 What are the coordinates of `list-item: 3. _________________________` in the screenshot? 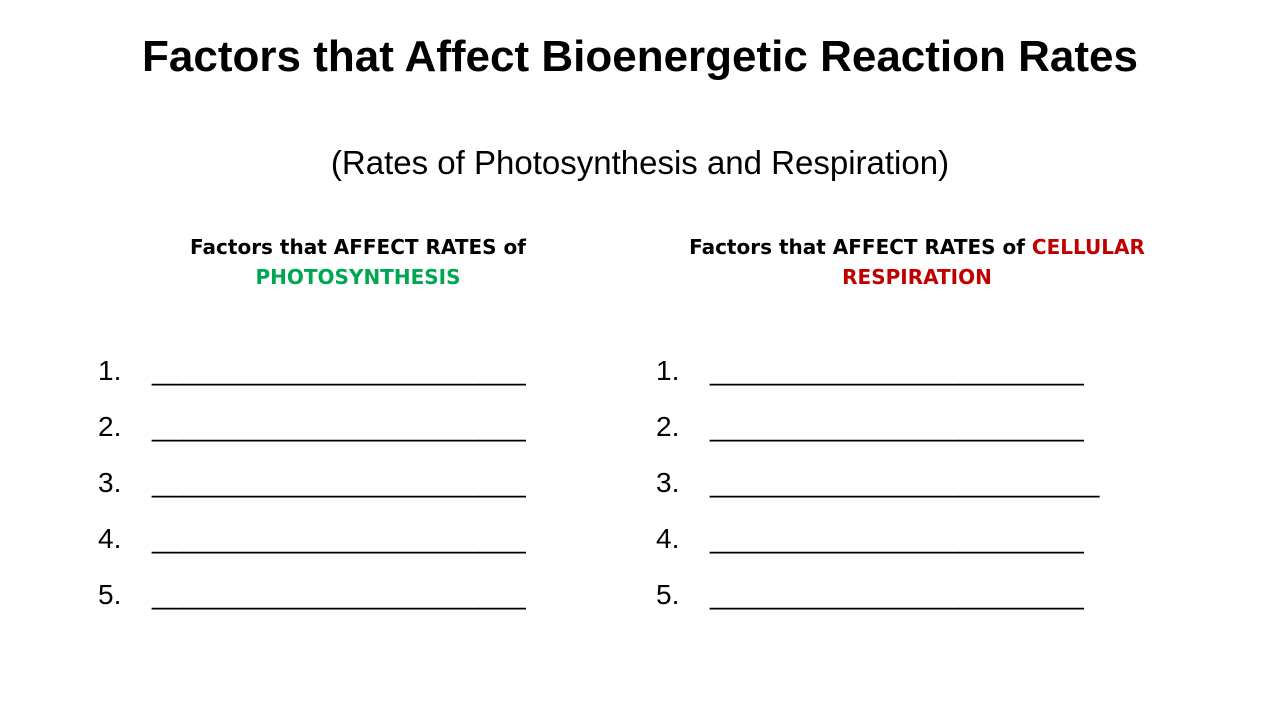 It's located at (921, 493).